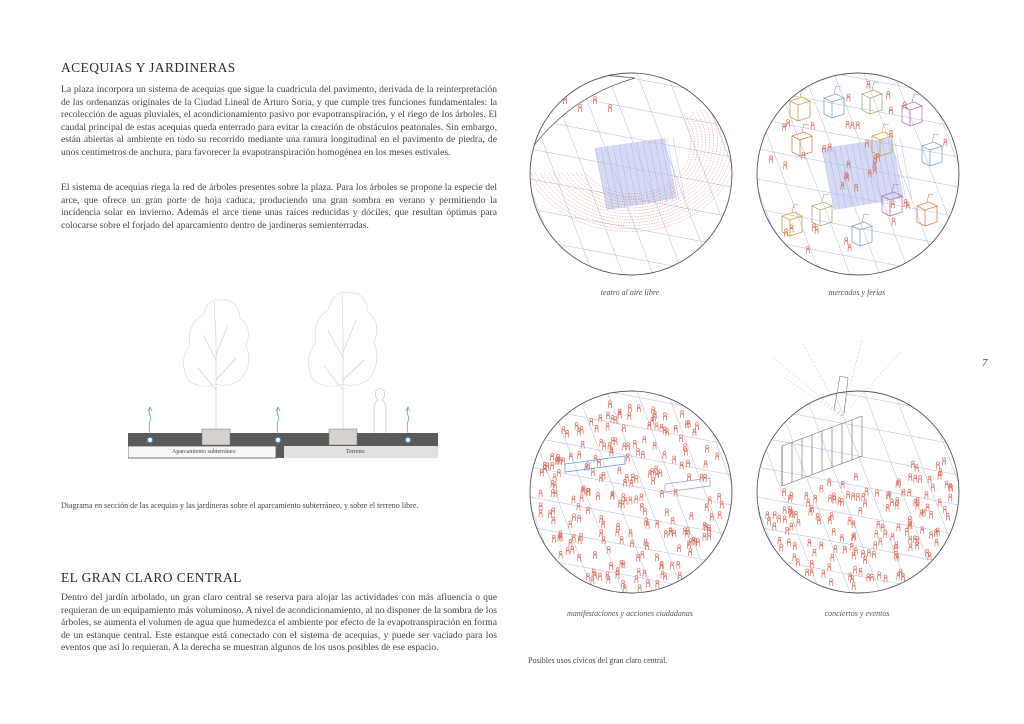 The width and height of the screenshot is (1024, 724). What do you see at coordinates (858, 174) in the screenshot?
I see `circle-mercados` at bounding box center [858, 174].